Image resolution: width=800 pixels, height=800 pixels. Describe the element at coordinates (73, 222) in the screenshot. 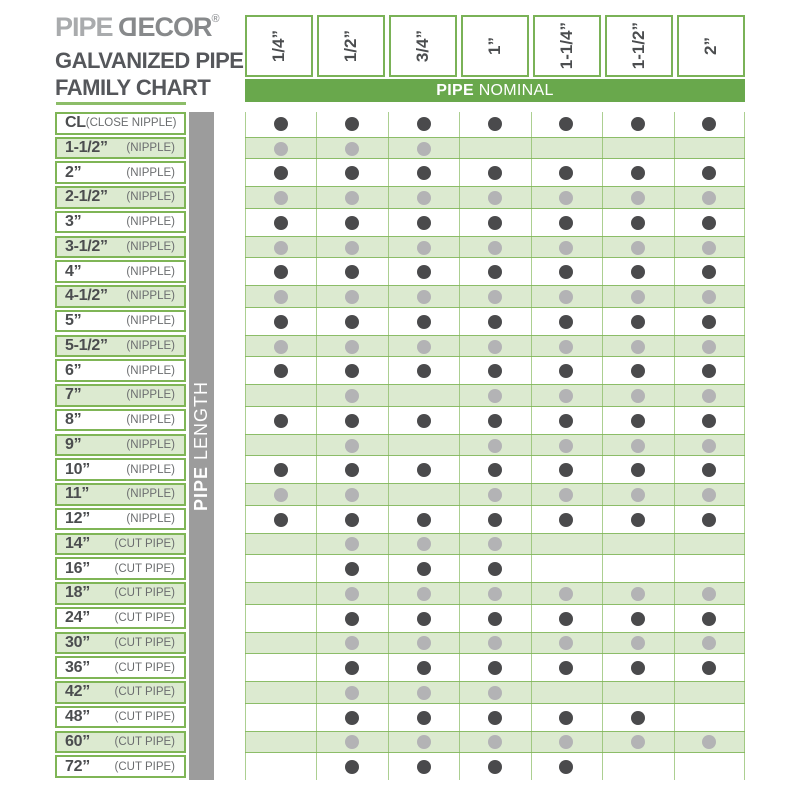

I see `row-label-size: 3”` at that location.